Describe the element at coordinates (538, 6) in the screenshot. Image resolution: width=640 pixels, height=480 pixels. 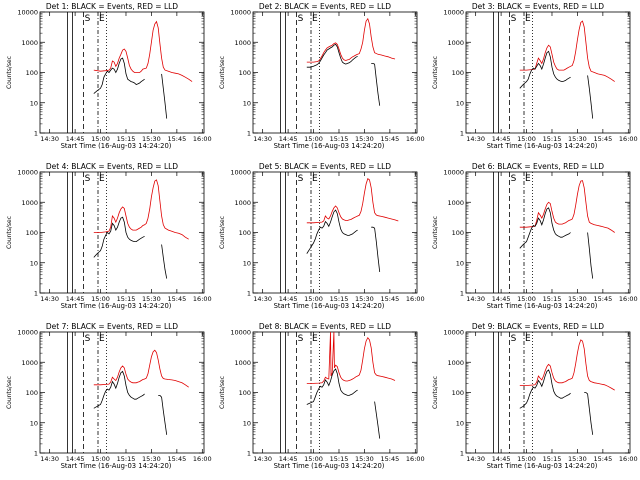
I see `panel-title: Det 3: BLACK = Events, RED = LLD` at that location.